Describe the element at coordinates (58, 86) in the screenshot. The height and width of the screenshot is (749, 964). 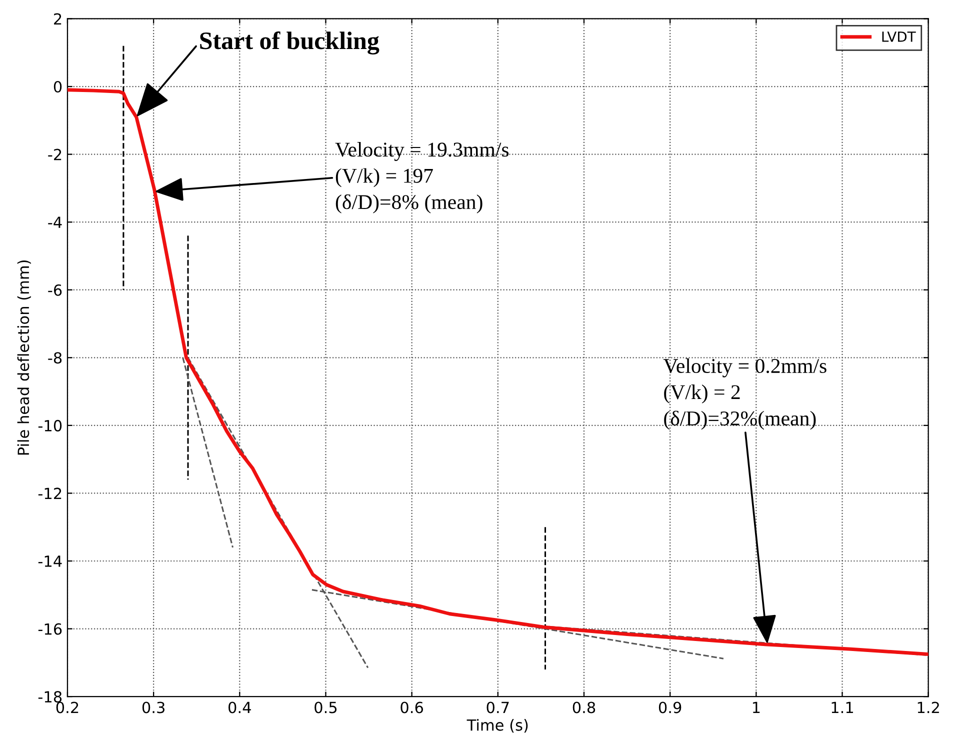
I see `y-tick-label: 0` at that location.